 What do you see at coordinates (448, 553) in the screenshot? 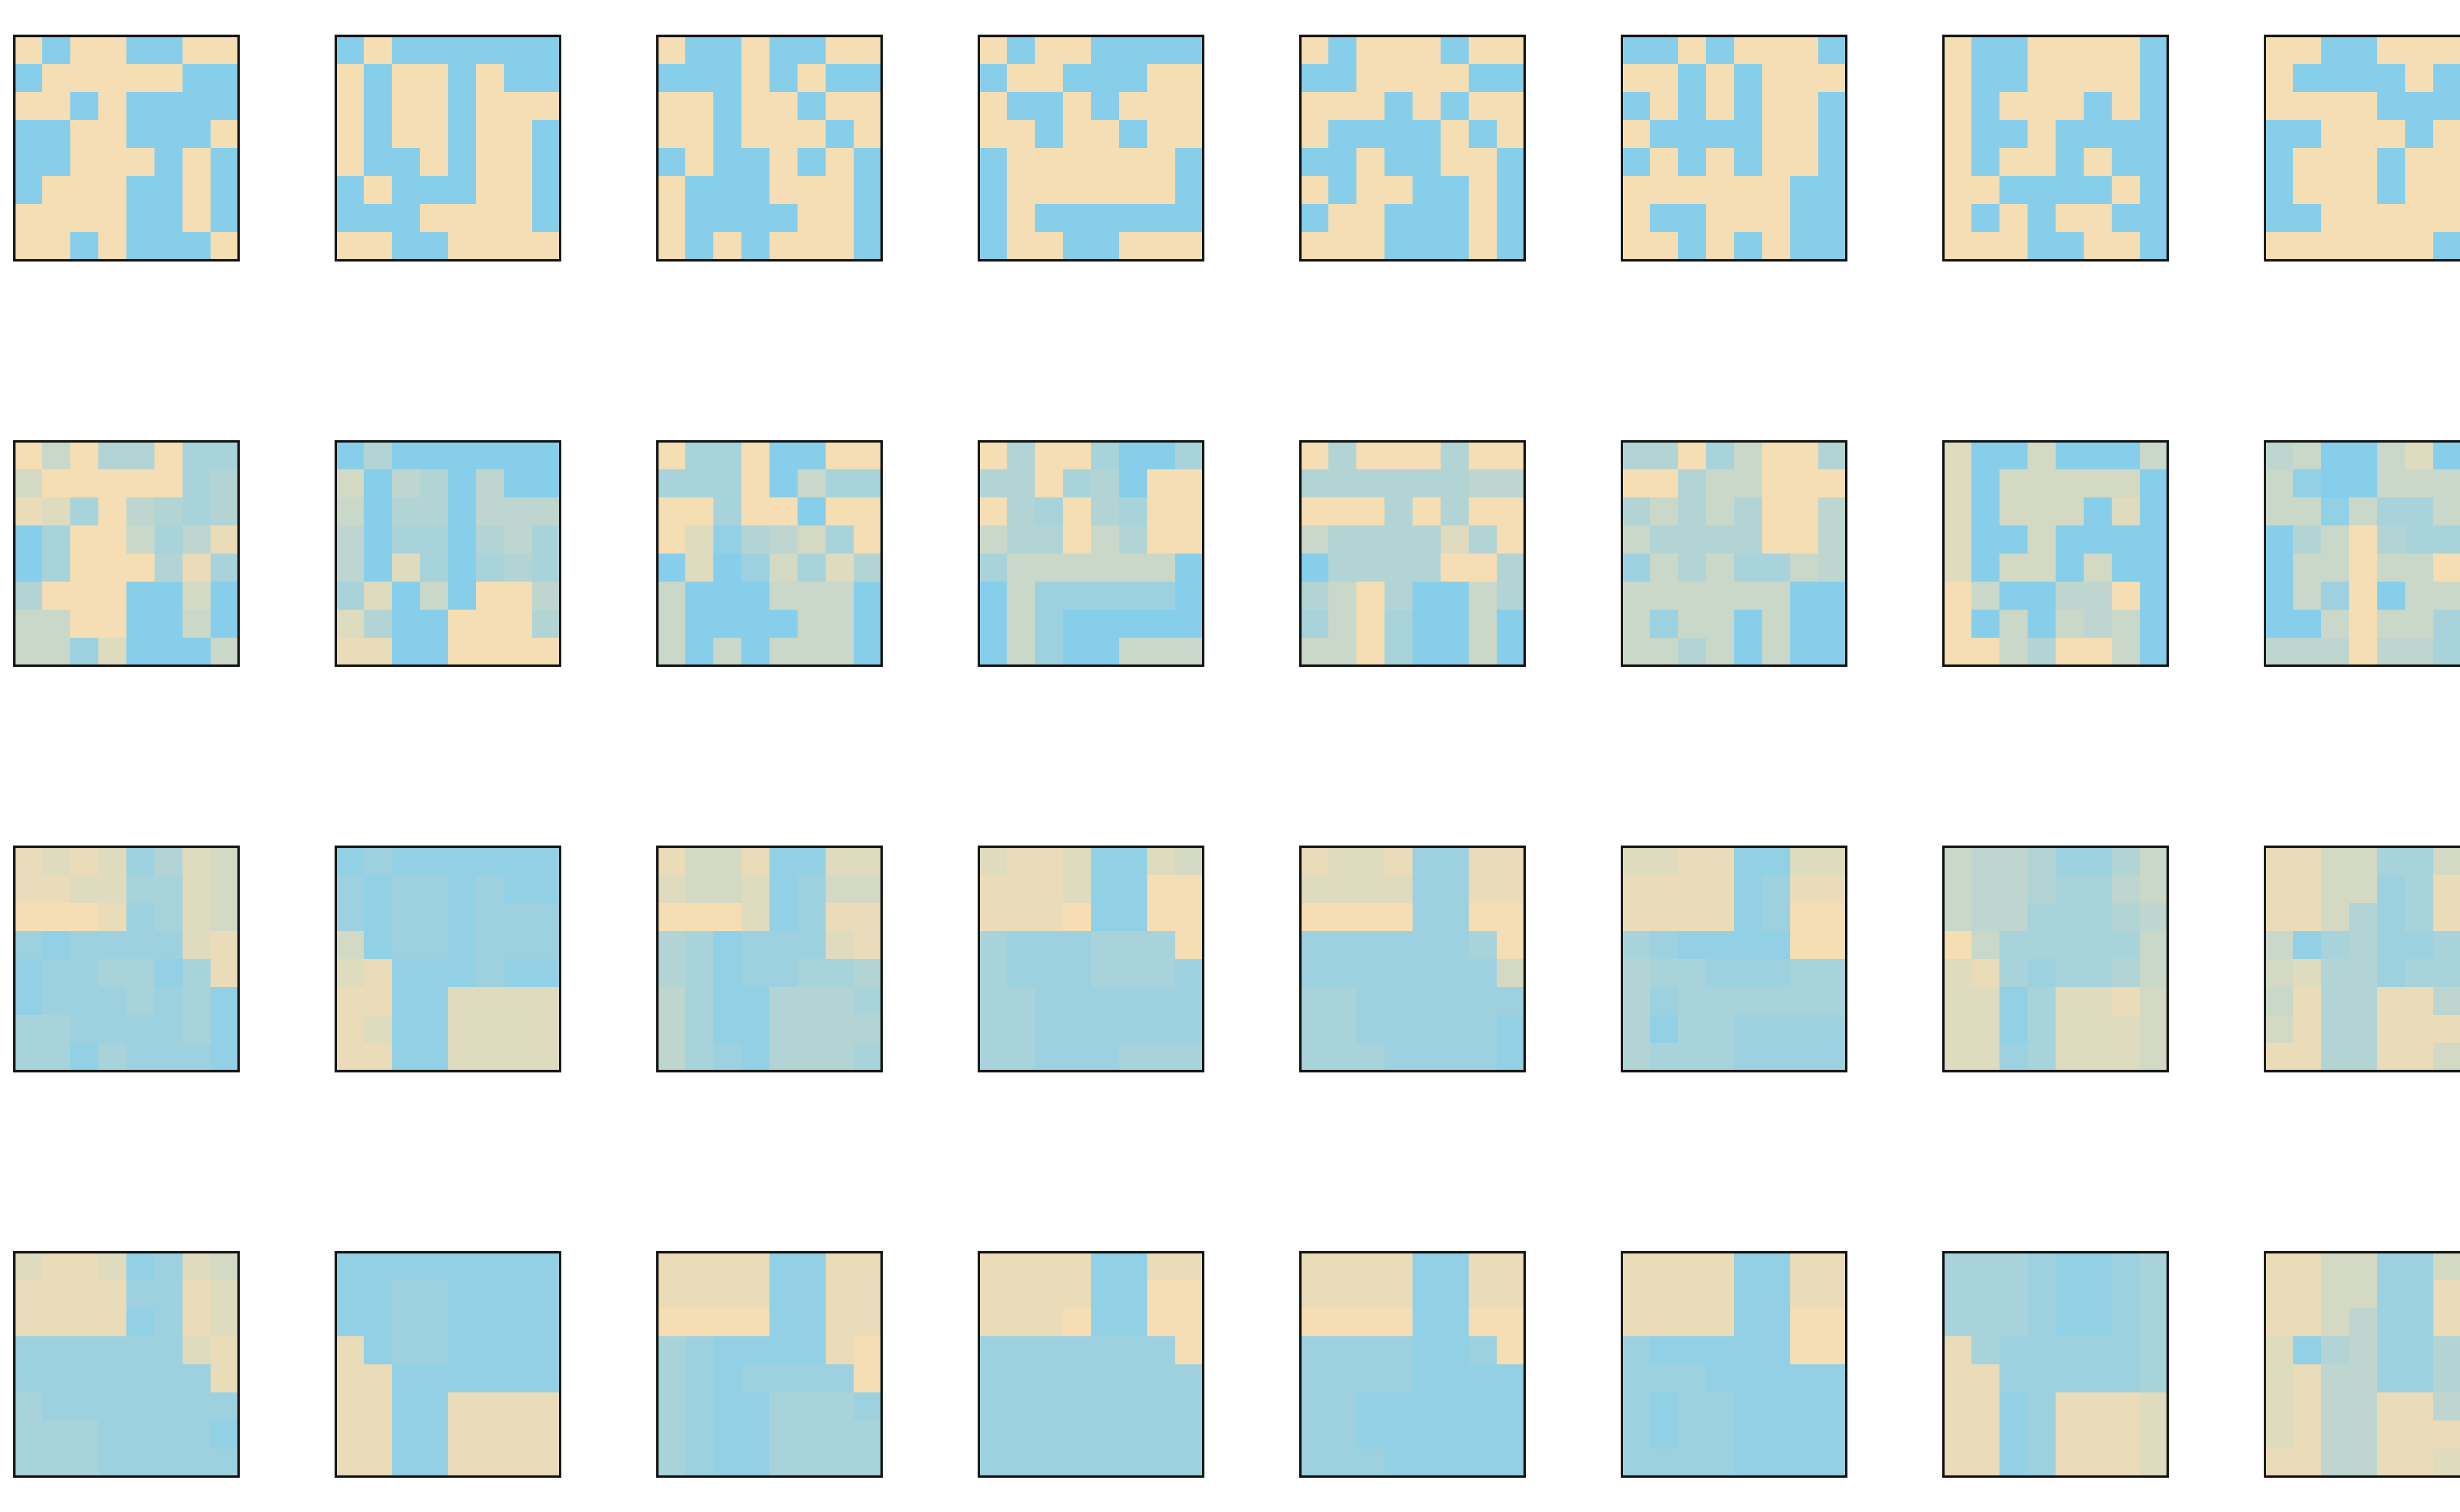
I see `heatmap-panel-r2-c2` at bounding box center [448, 553].